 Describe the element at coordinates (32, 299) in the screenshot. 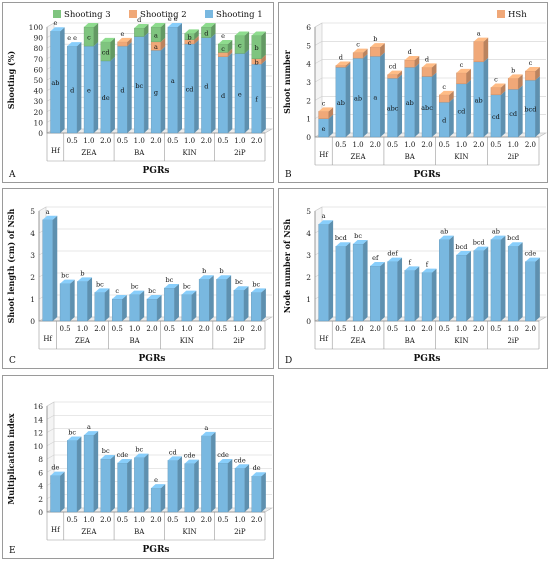

I see `y-tick-label: 1` at that location.